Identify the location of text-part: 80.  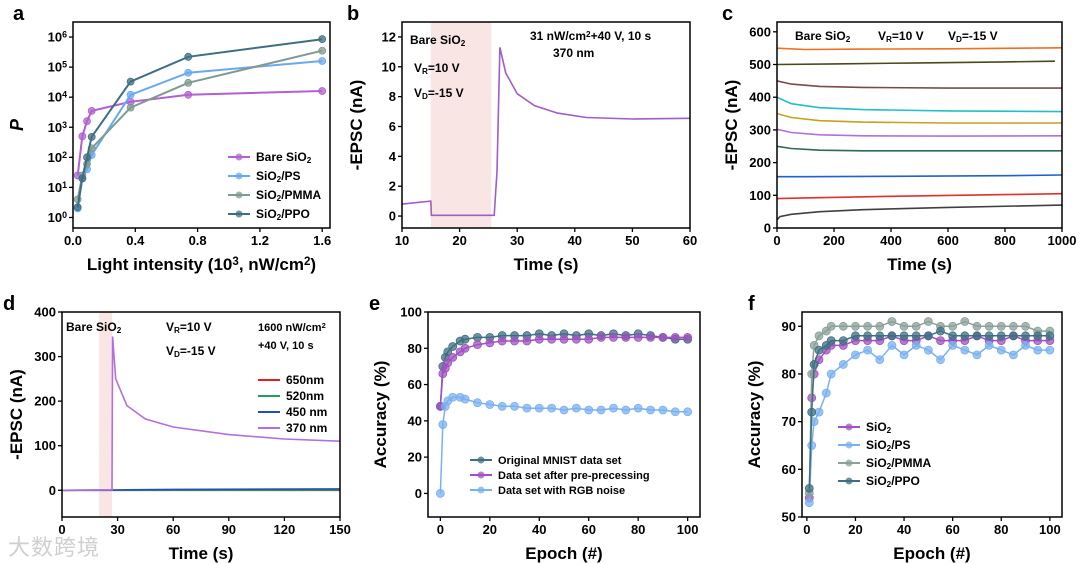
(415, 348).